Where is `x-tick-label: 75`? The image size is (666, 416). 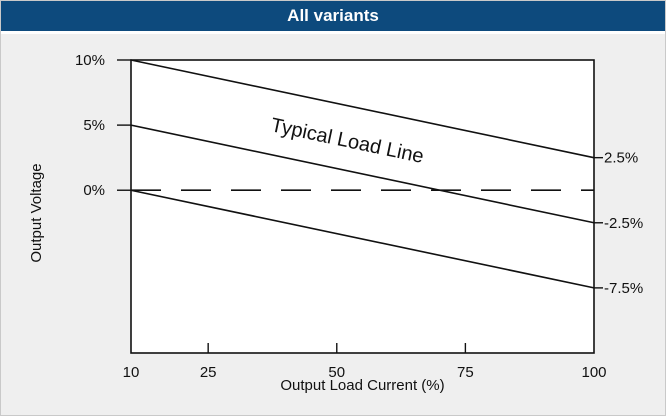
x-tick-label: 75 is located at coordinates (465, 372).